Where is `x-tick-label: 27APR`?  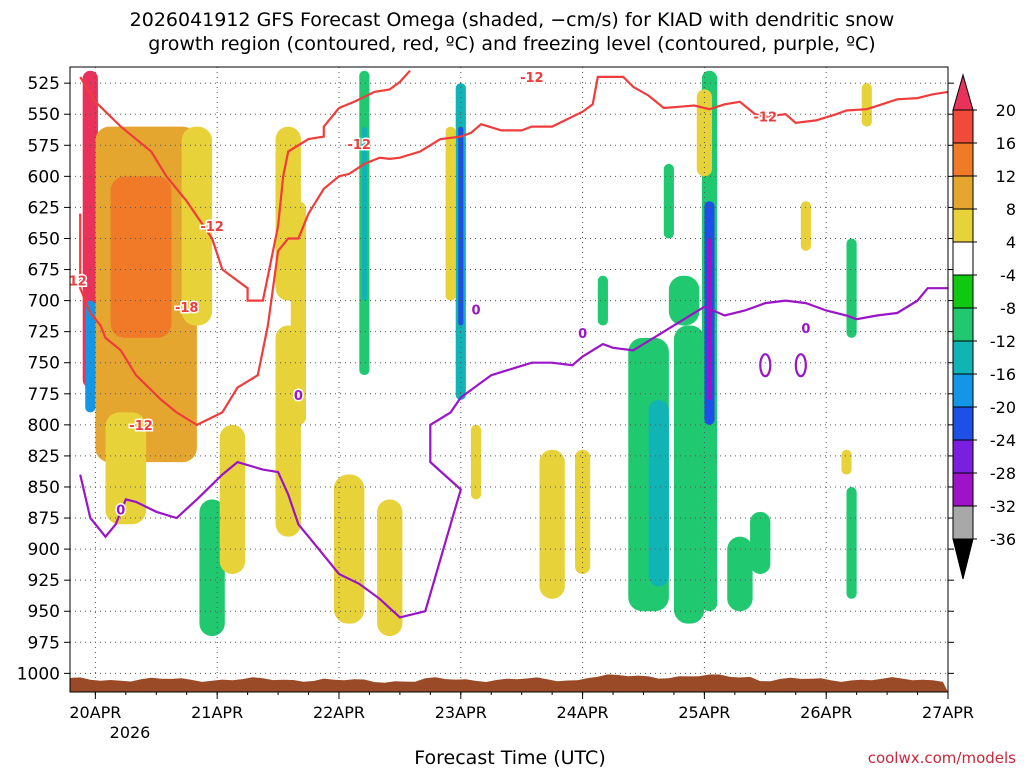 x-tick-label: 27APR is located at coordinates (948, 712).